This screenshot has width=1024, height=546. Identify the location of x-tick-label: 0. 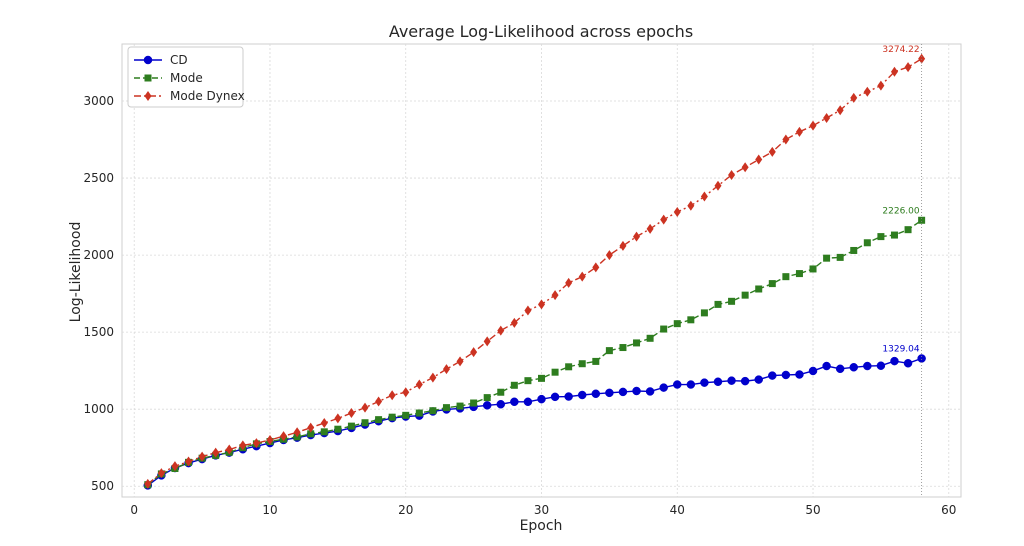
(134, 510).